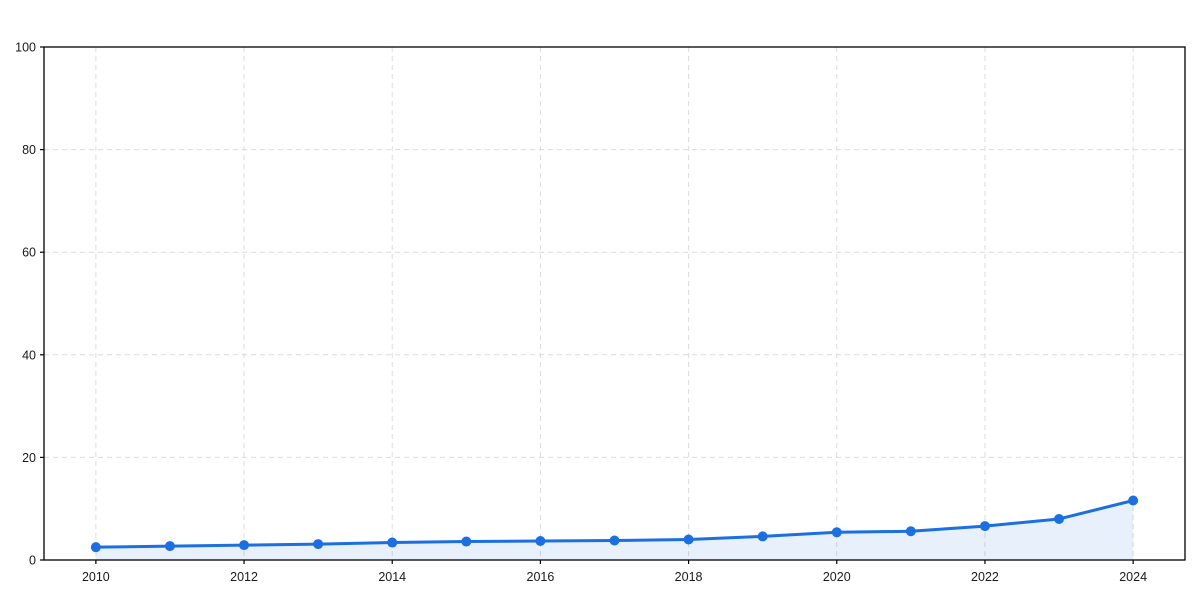  I want to click on x-tick-label: 2024, so click(1133, 577).